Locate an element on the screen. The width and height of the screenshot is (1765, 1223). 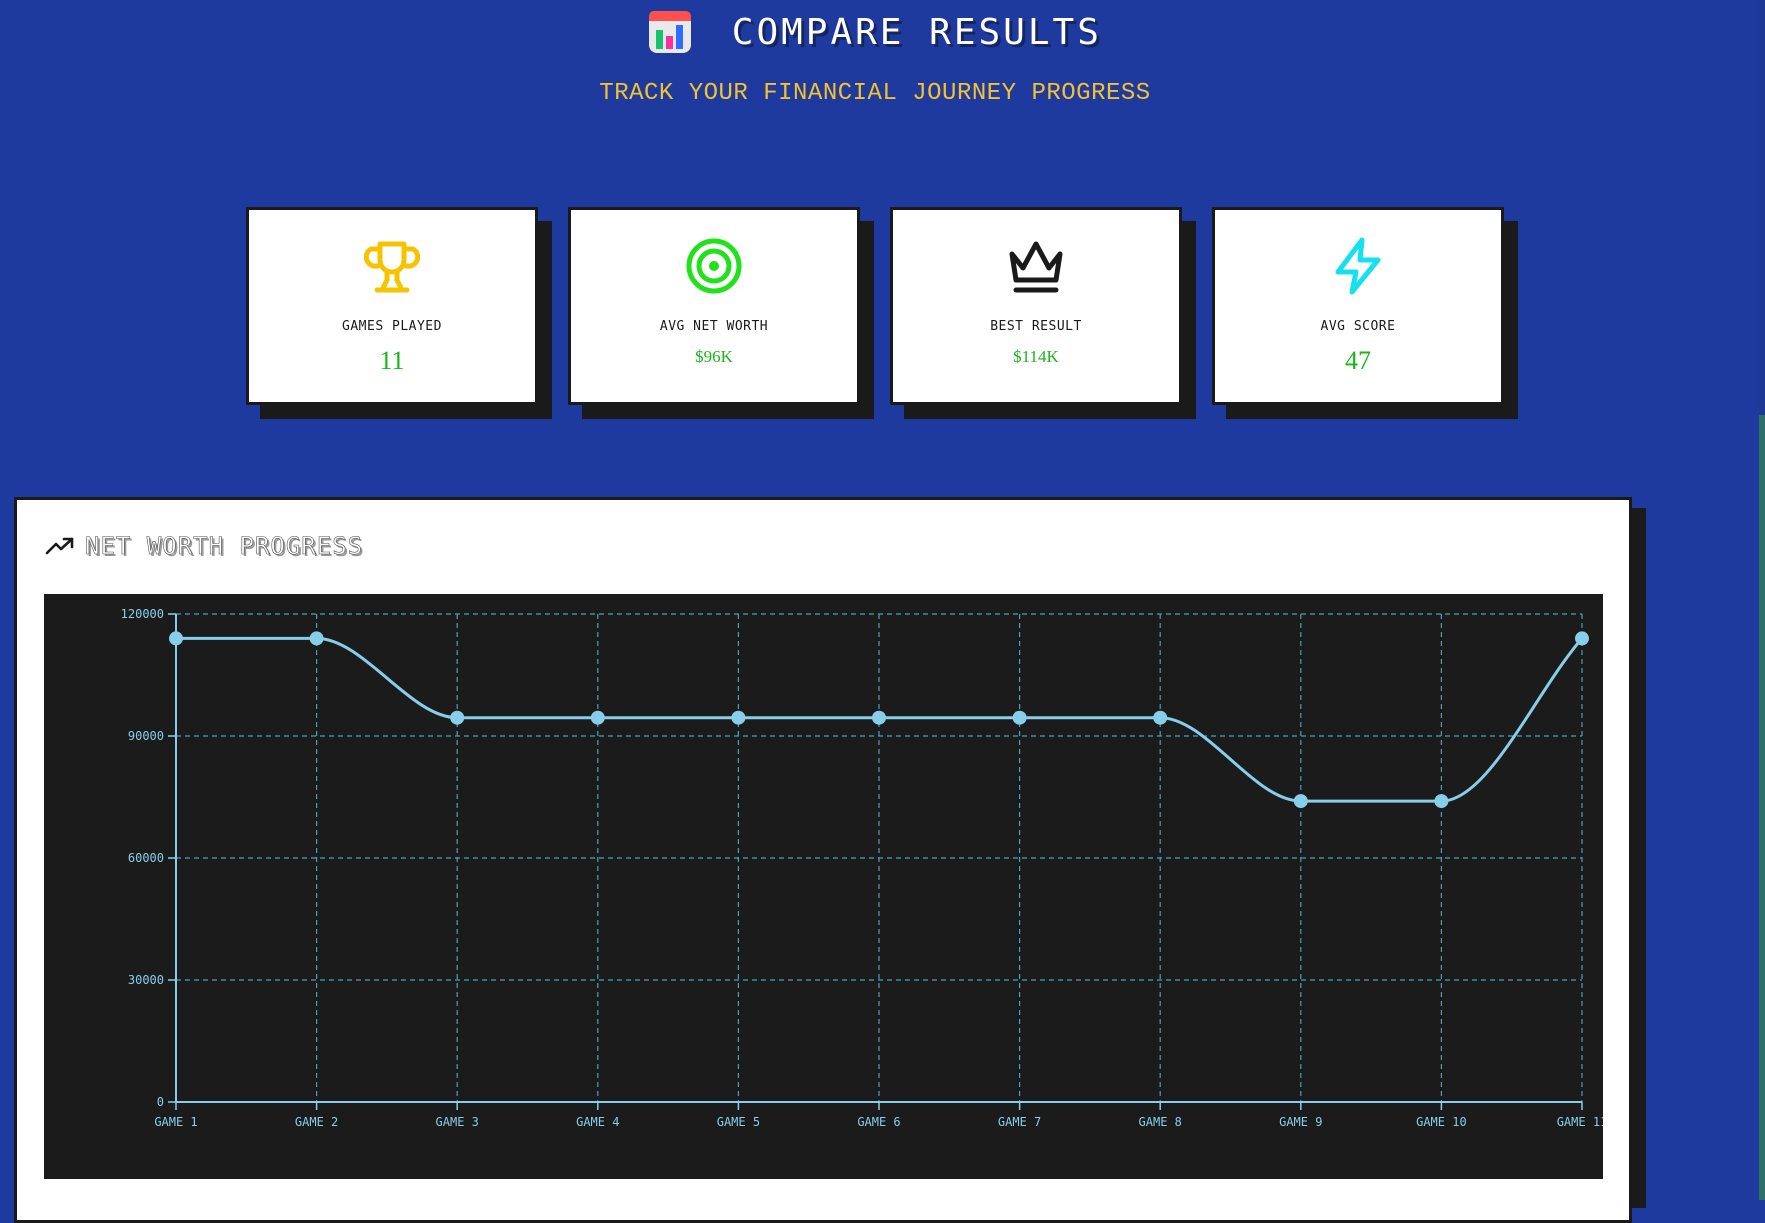
x-tick-label: GAME 4 is located at coordinates (597, 1122).